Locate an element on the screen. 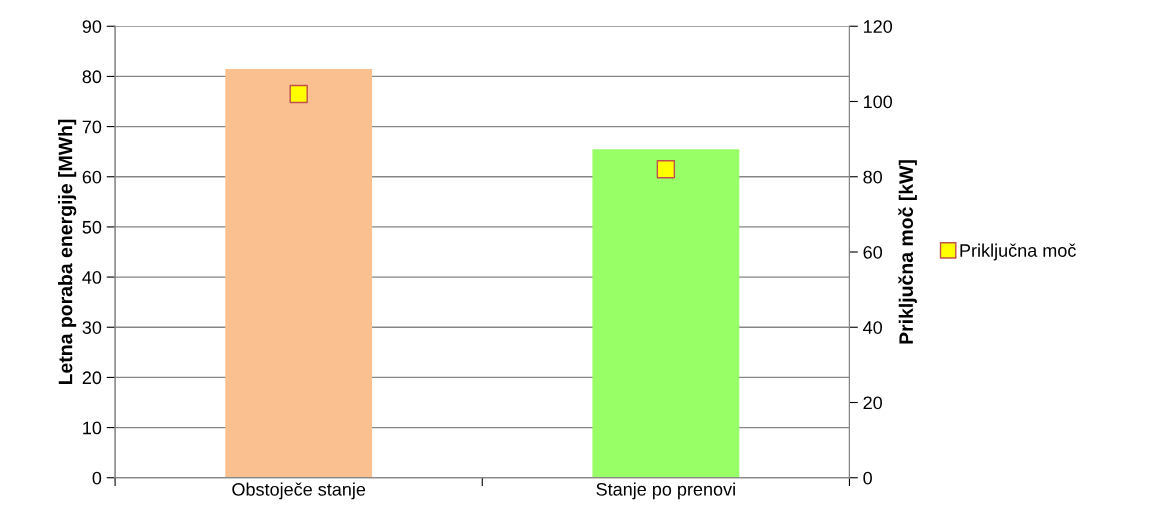 The image size is (1151, 525). y2-tick-label: 120 is located at coordinates (878, 26).